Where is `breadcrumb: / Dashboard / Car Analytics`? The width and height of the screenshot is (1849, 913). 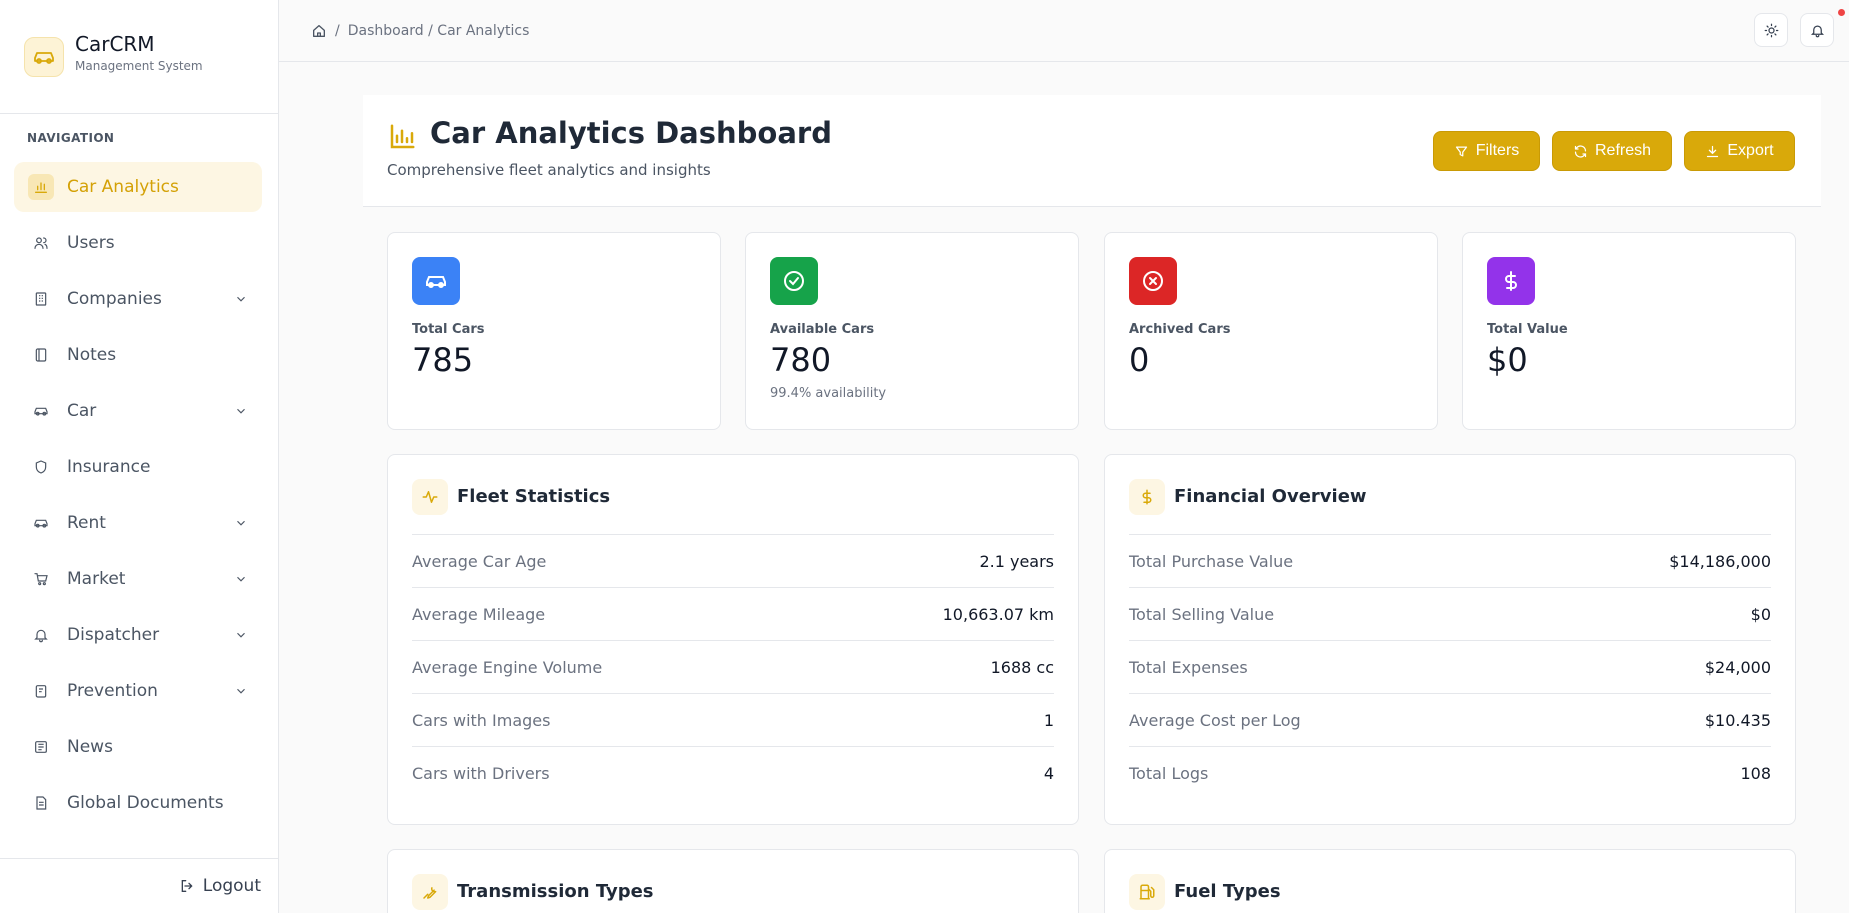 breadcrumb: / Dashboard / Car Analytics is located at coordinates (420, 31).